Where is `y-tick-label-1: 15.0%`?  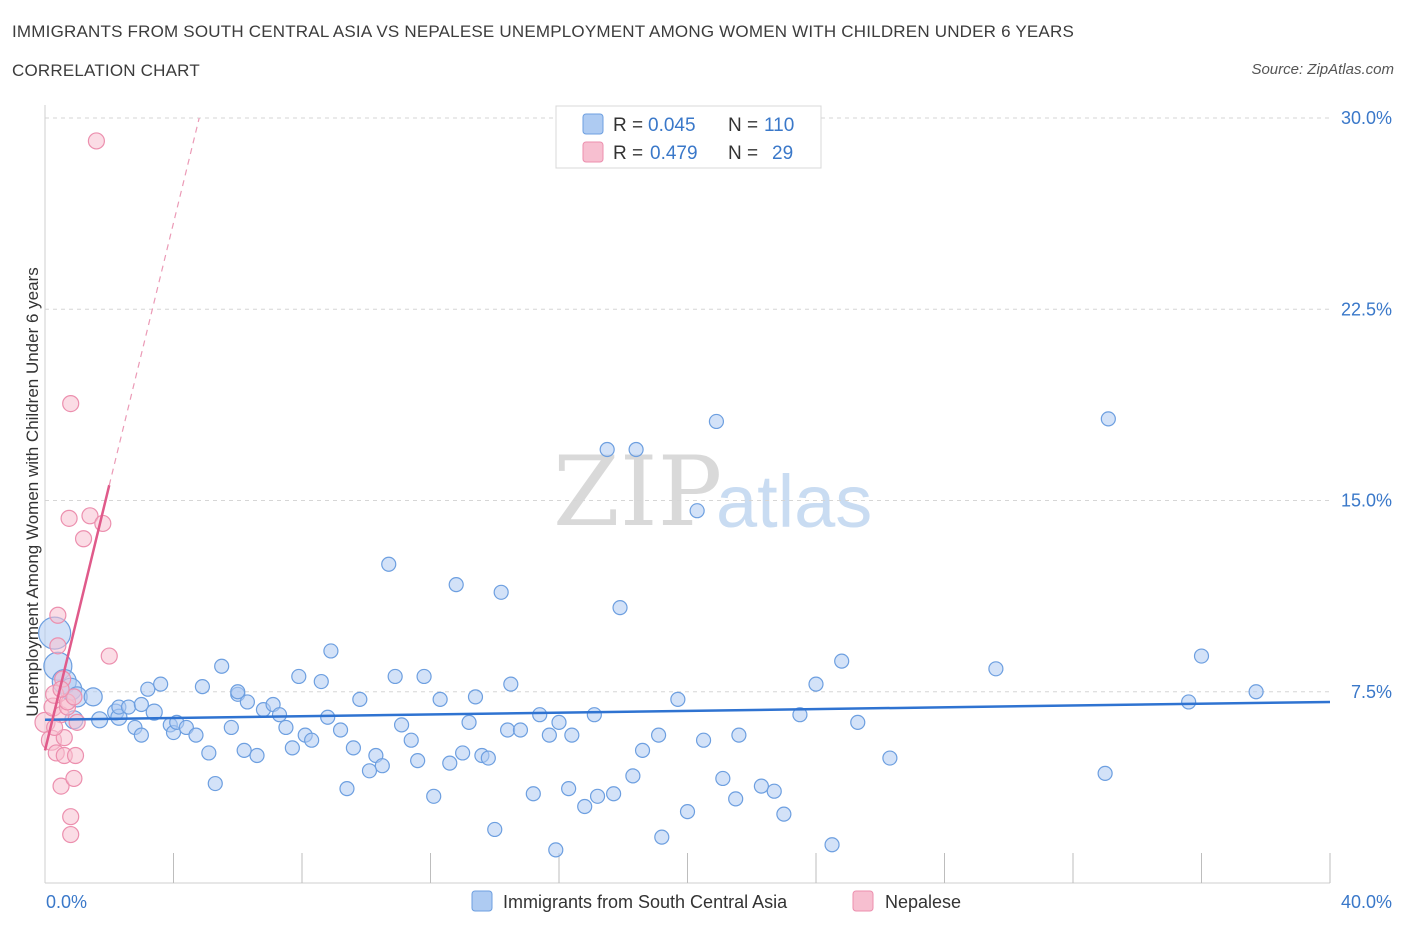 y-tick-label-1: 15.0% is located at coordinates (1366, 501).